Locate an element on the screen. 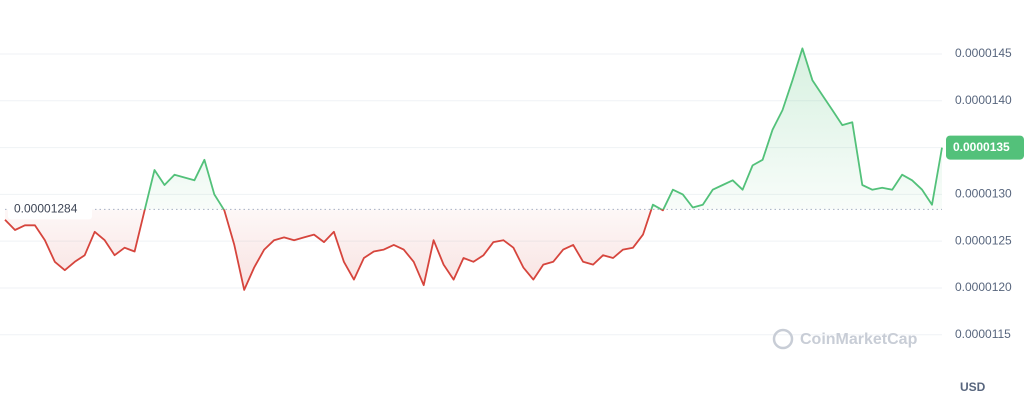 The image size is (1024, 402). currency-label: USD is located at coordinates (973, 387).